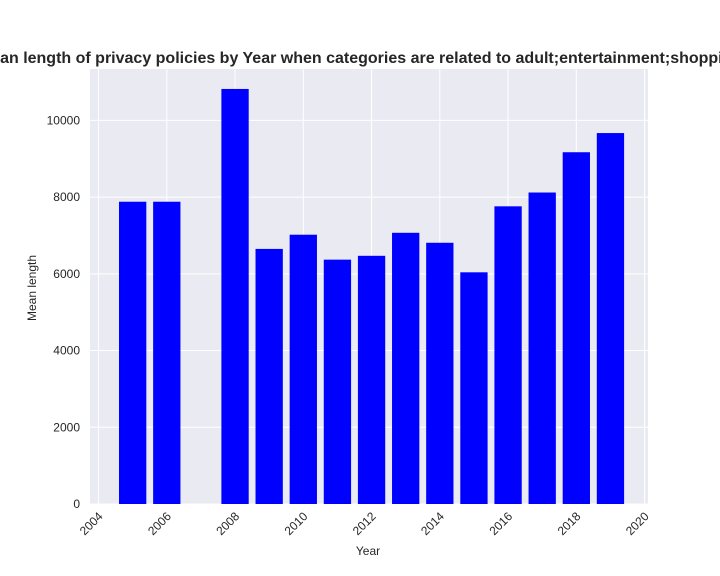 The width and height of the screenshot is (720, 576). I want to click on x-tick-label: 2018, so click(569, 523).